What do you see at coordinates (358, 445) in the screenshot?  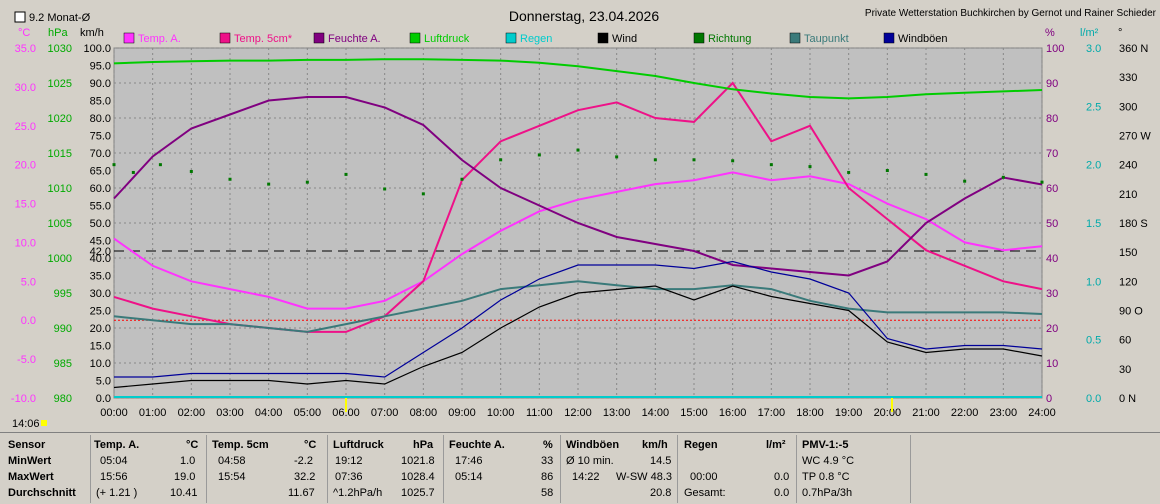 I see `stats-pressure-label: Luftdruck` at bounding box center [358, 445].